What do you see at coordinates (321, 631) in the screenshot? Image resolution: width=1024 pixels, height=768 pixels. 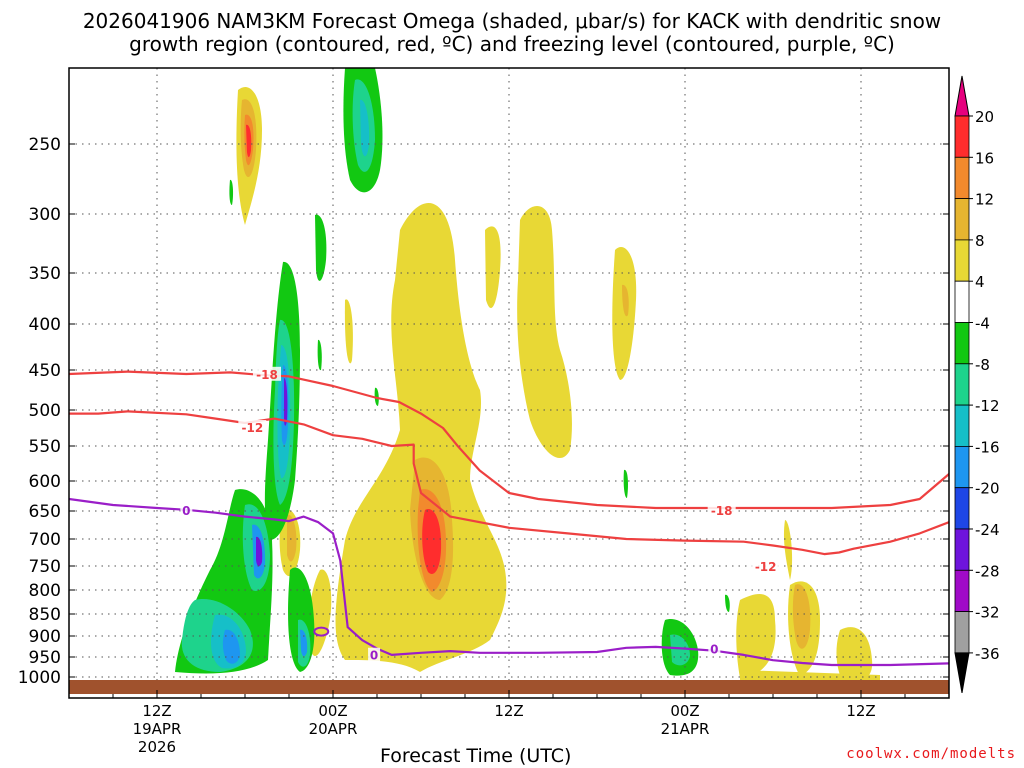 I see `freezing-loop` at bounding box center [321, 631].